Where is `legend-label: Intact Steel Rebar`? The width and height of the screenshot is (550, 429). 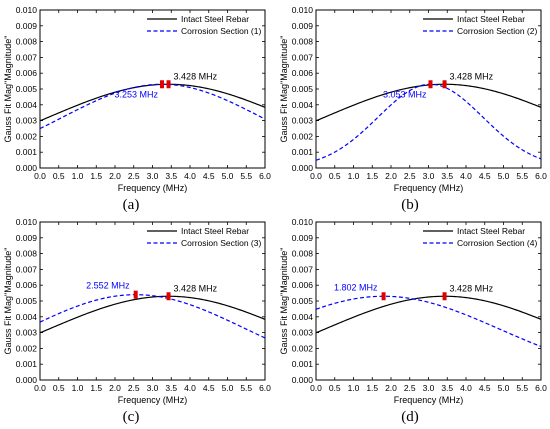 legend-label: Intact Steel Rebar is located at coordinates (491, 19).